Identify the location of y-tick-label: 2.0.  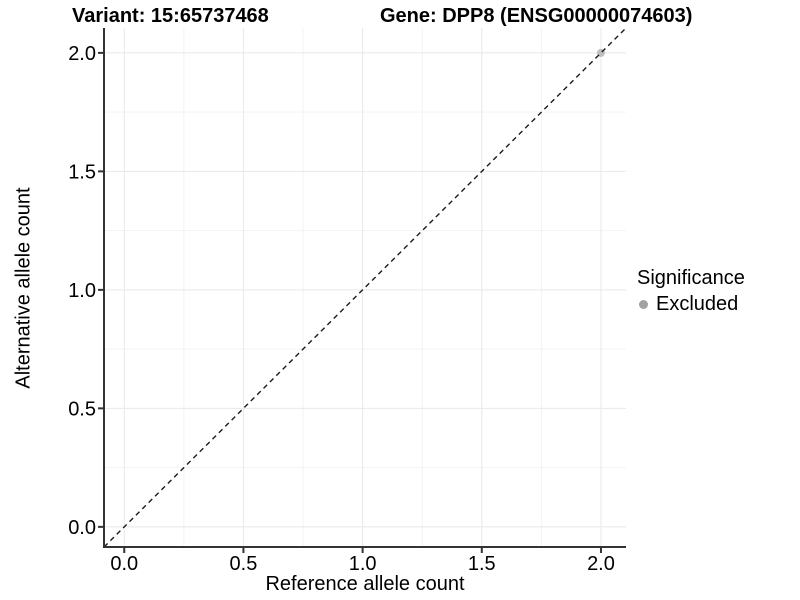
(82, 54).